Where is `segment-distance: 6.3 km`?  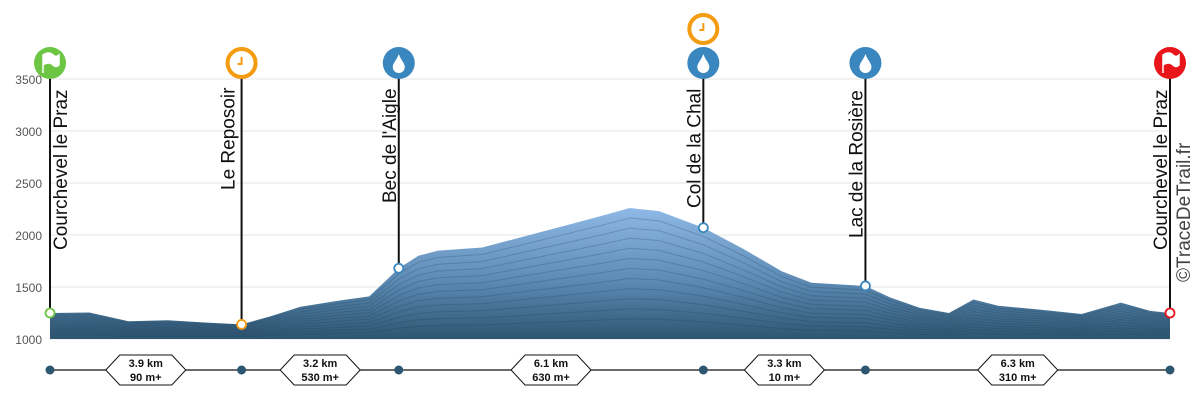
segment-distance: 6.3 km is located at coordinates (1018, 364).